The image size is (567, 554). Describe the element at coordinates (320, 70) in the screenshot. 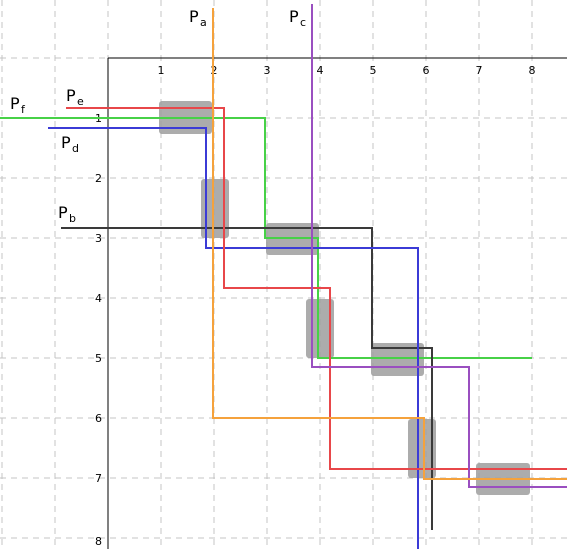

I see `x-tick-4: 4` at that location.